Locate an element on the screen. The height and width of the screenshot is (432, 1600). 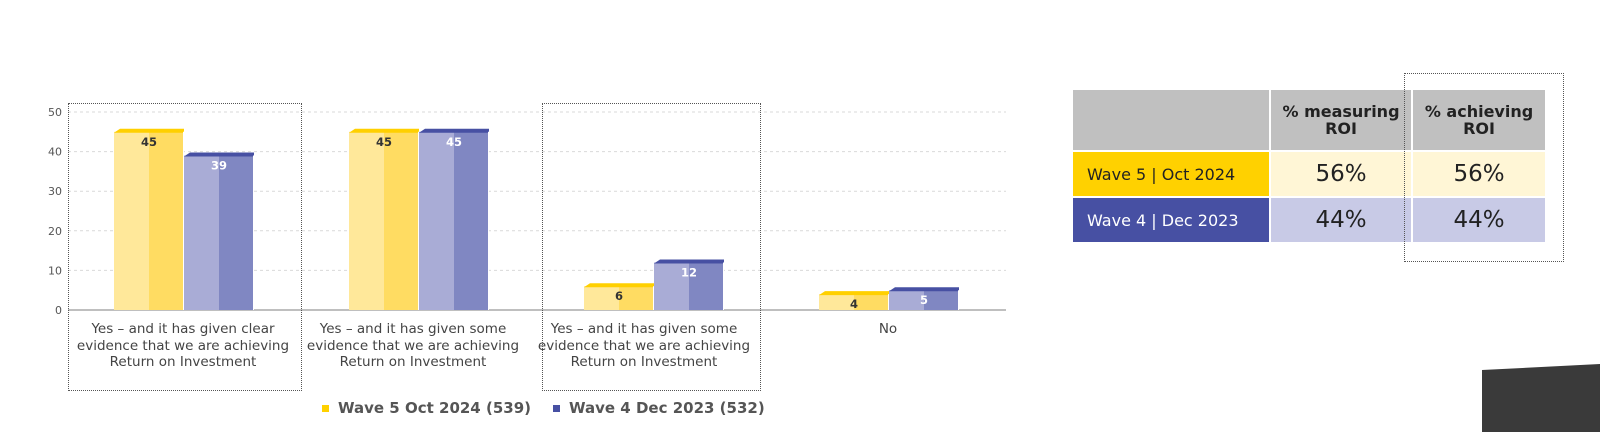
legend-item-wave5: Wave 5 Oct 2024 (539) is located at coordinates (426, 408).